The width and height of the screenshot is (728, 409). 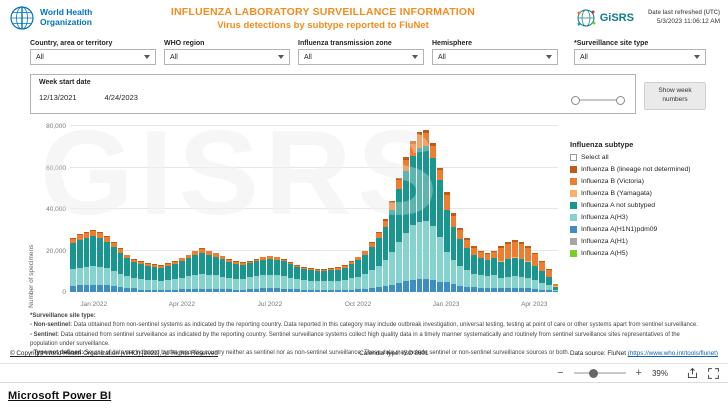 I want to click on legend-item: Influenza A not subtyped, so click(x=646, y=205).